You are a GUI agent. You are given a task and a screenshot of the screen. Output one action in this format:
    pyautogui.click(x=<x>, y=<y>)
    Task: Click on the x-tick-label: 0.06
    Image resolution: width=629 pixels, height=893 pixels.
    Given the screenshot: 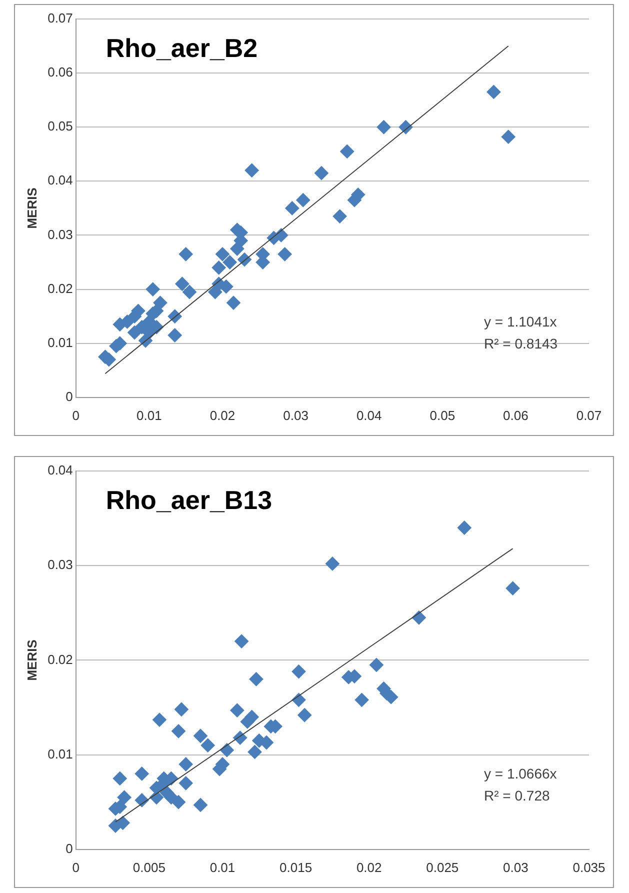 What is the action you would take?
    pyautogui.click(x=515, y=415)
    